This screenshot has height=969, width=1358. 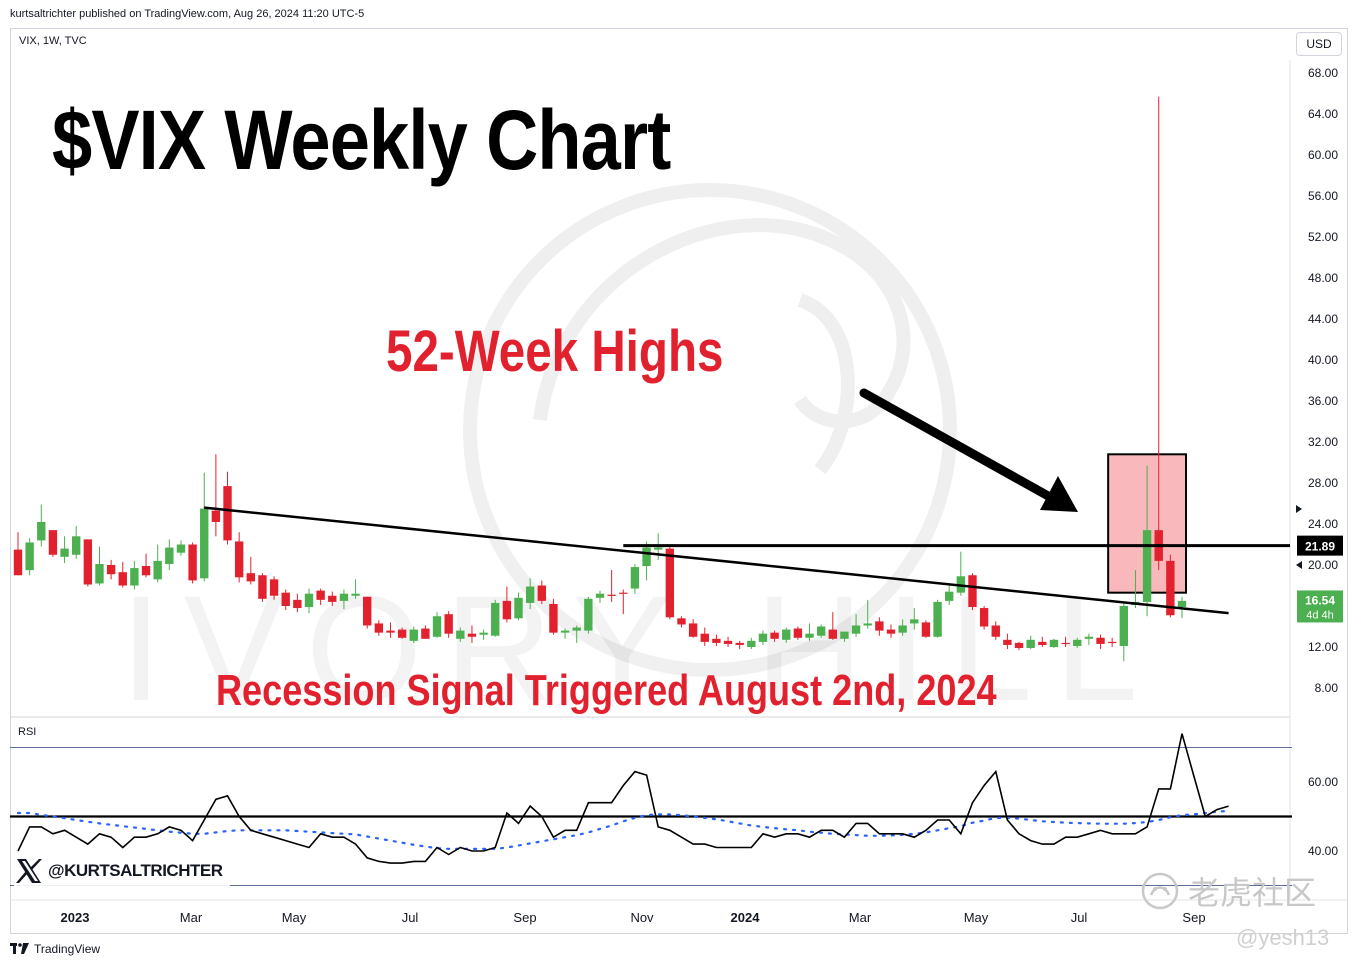 What do you see at coordinates (651, 809) in the screenshot?
I see `rsi-pane` at bounding box center [651, 809].